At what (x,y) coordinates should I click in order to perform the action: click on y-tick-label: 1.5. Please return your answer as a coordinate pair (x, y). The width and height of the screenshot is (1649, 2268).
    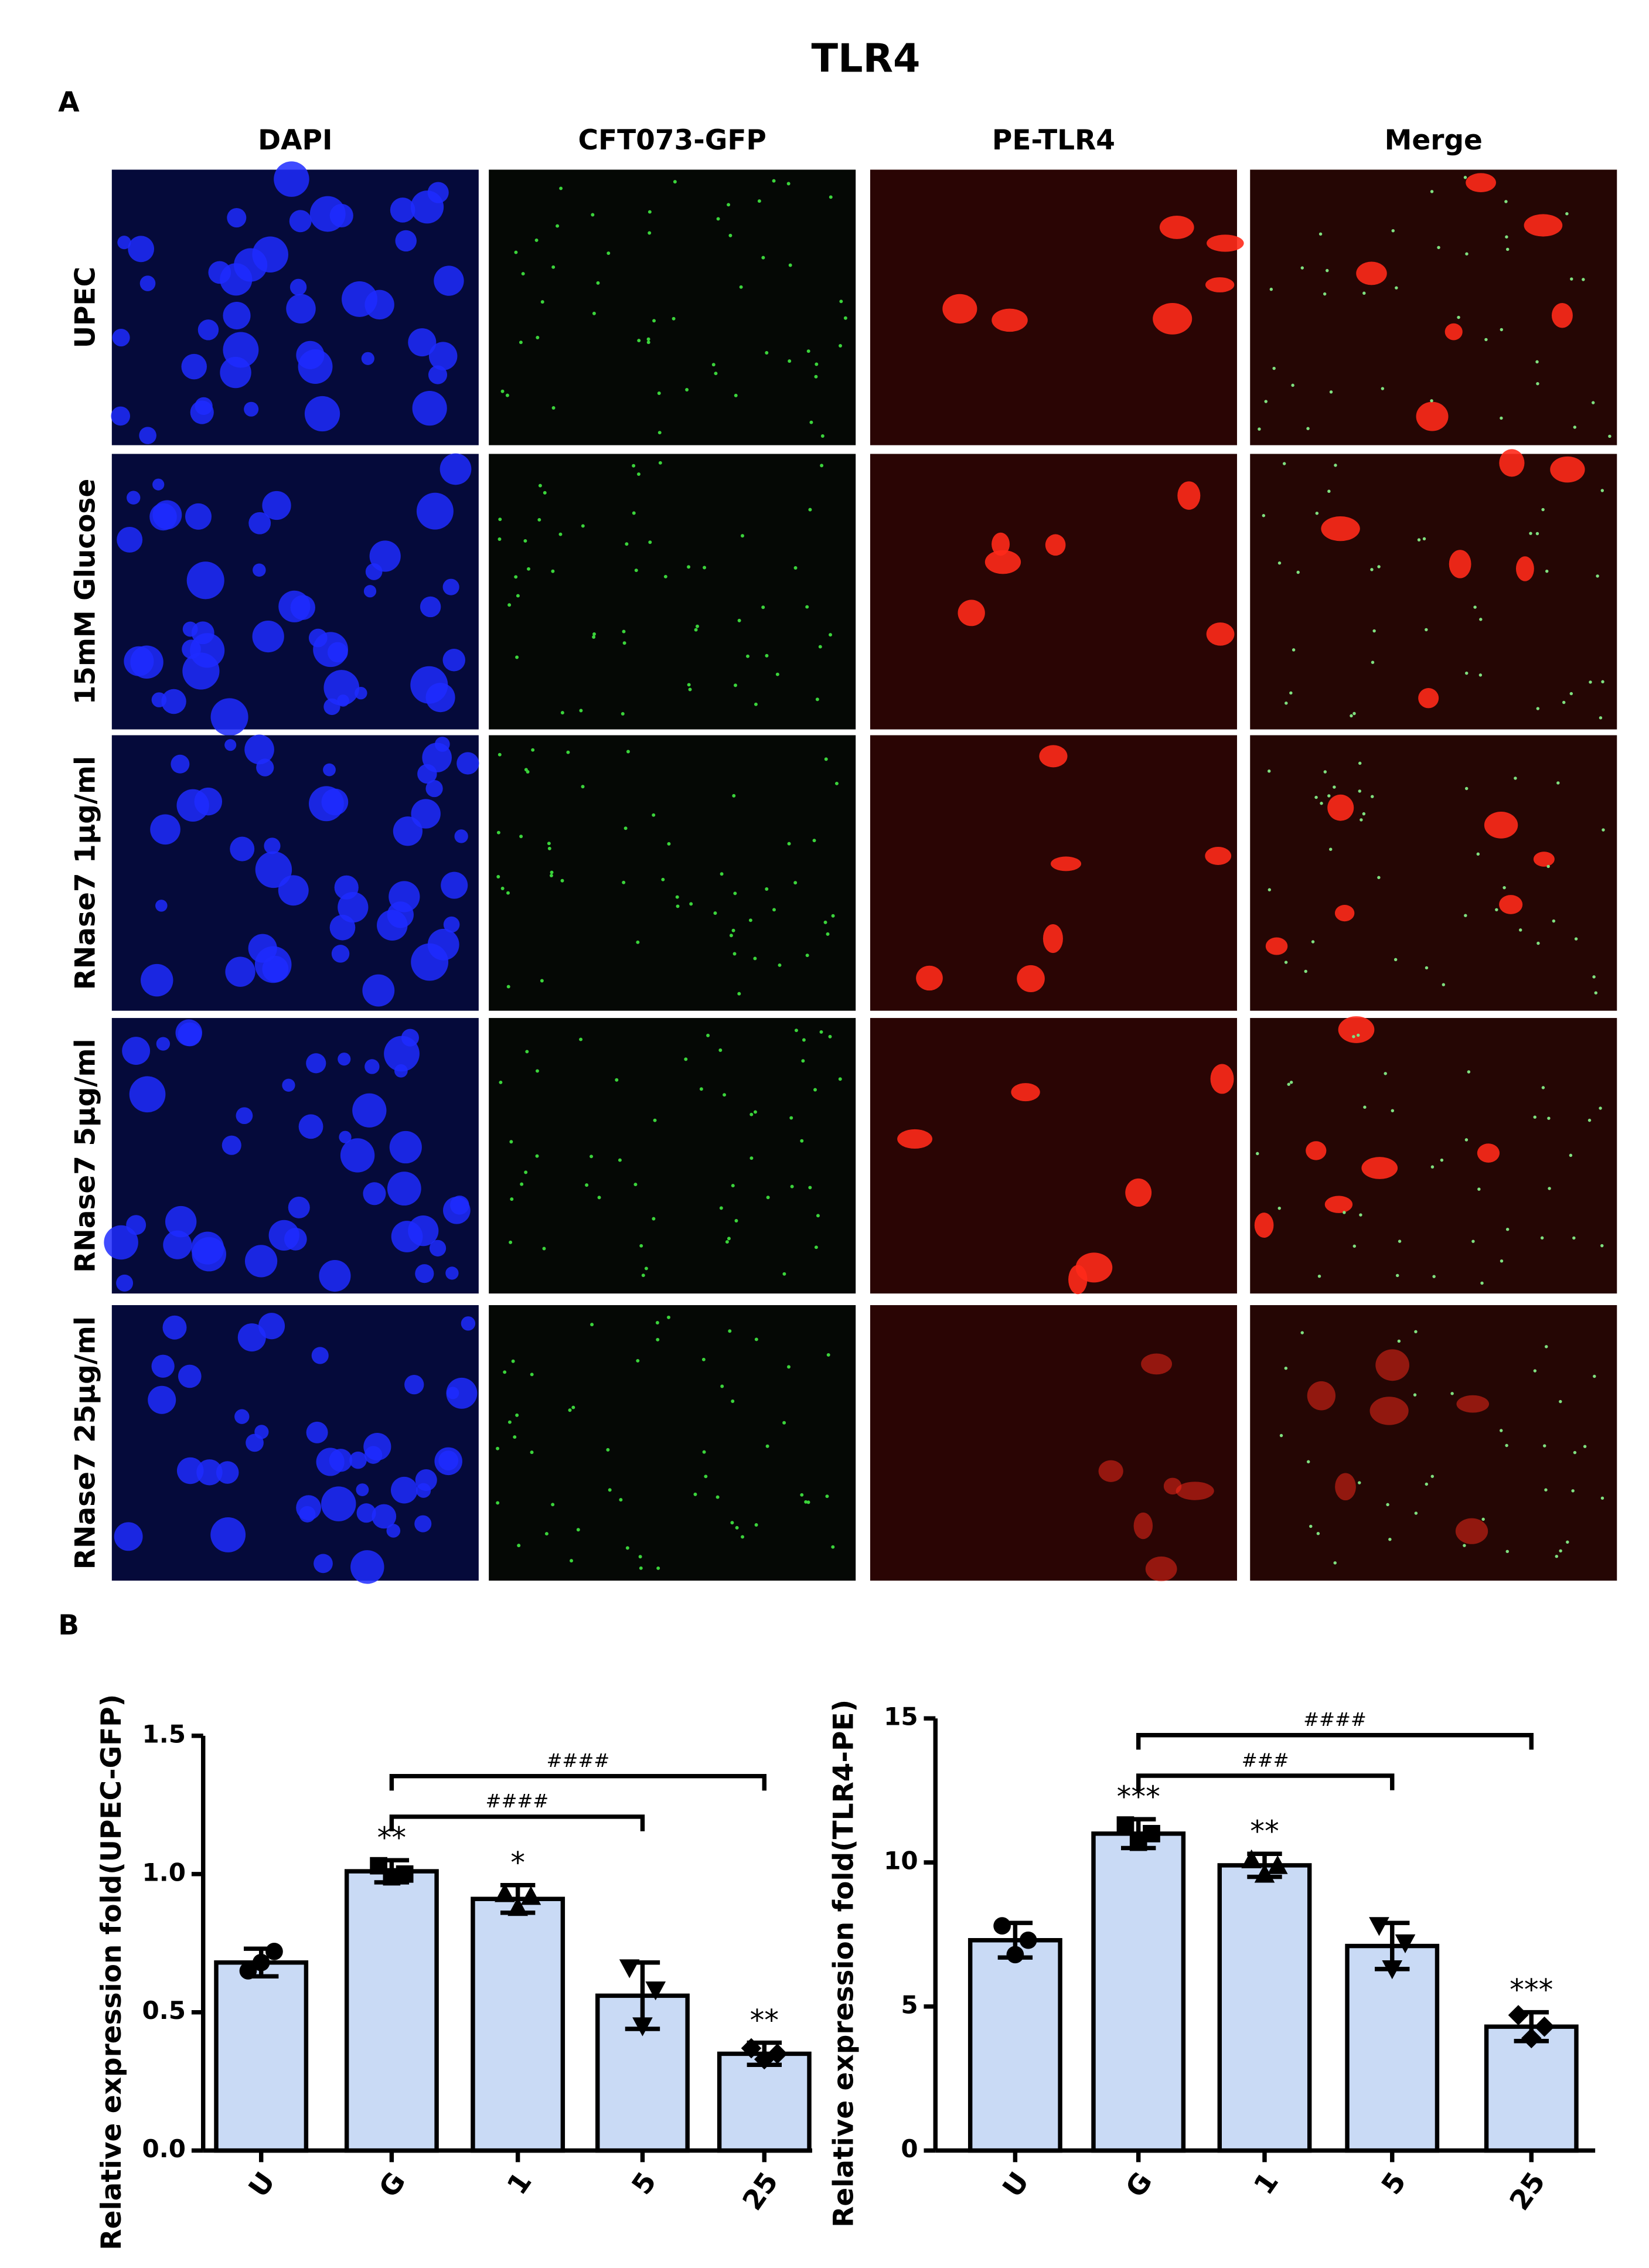
    Looking at the image, I should click on (164, 1733).